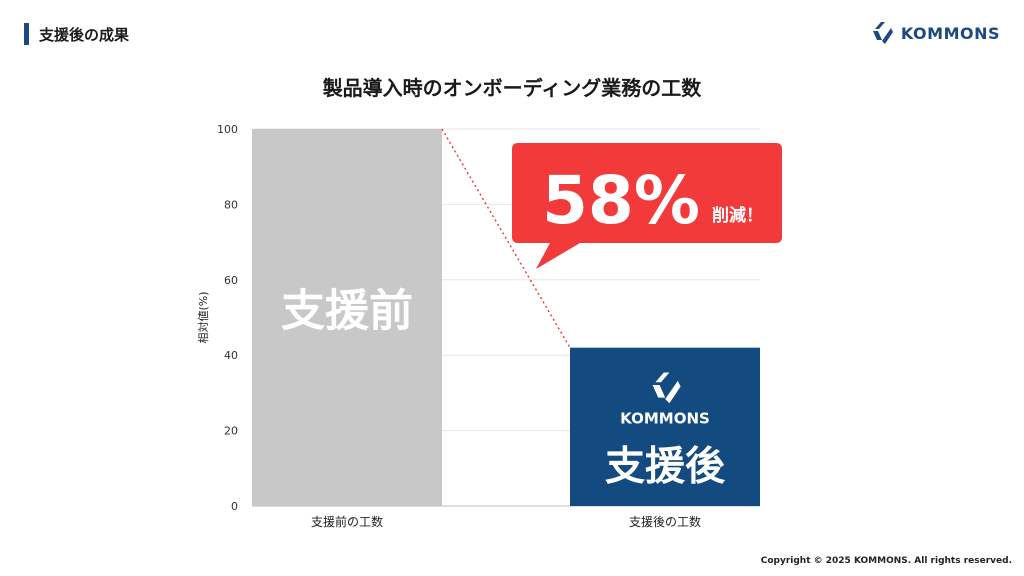 Image resolution: width=1024 pixels, height=576 pixels. Describe the element at coordinates (347, 521) in the screenshot. I see `x-tick-label: 支援前の工数` at that location.